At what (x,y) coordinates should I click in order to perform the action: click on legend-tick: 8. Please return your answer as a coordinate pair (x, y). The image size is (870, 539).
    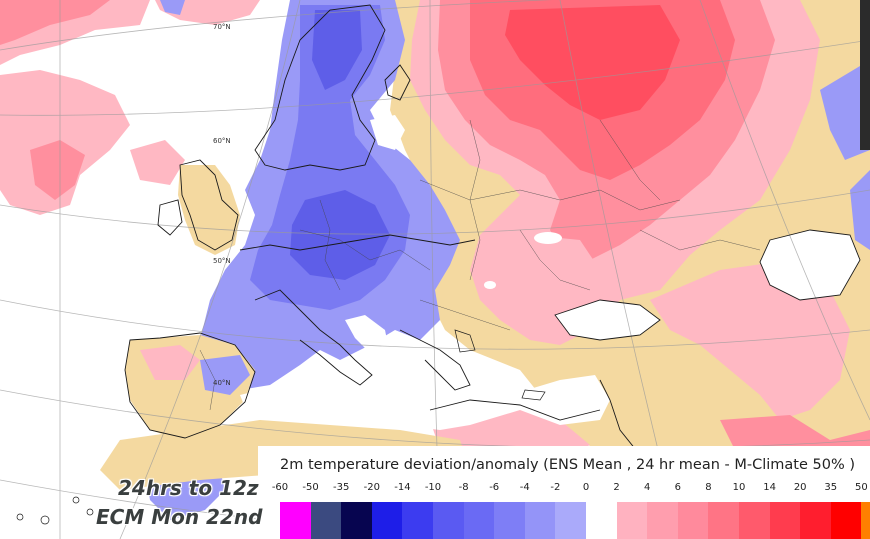
    Looking at the image, I should click on (708, 487).